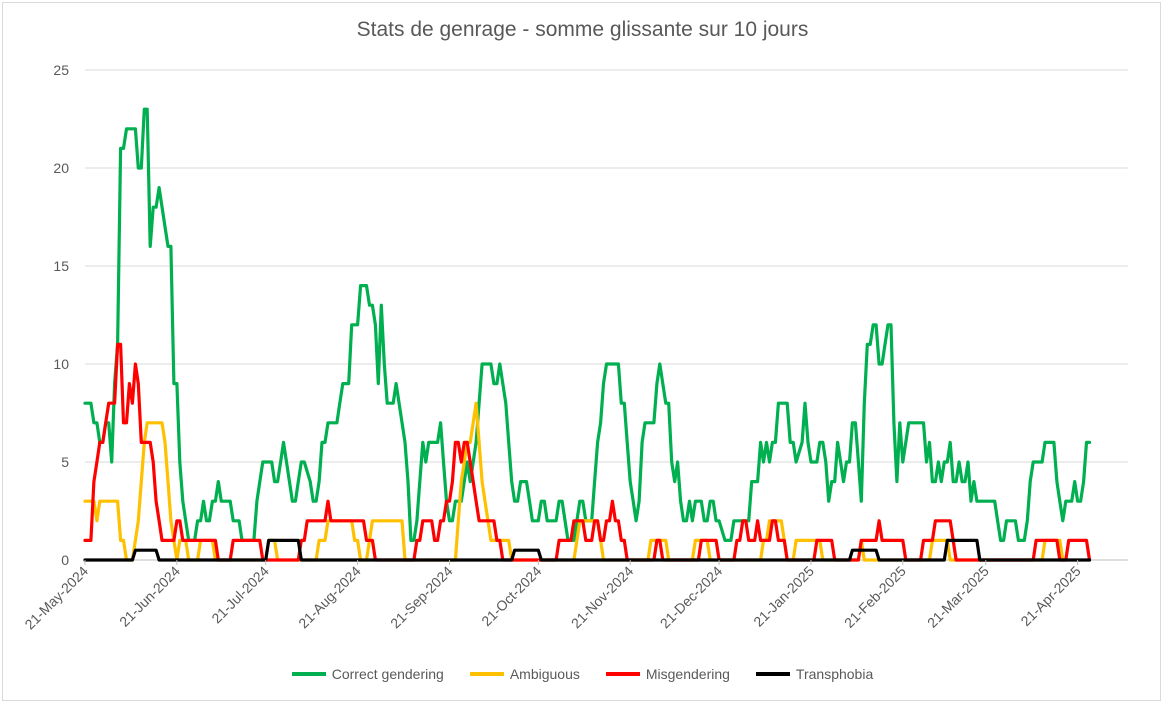  What do you see at coordinates (1050, 596) in the screenshot?
I see `x-tick-label: 21-Apr-2025` at bounding box center [1050, 596].